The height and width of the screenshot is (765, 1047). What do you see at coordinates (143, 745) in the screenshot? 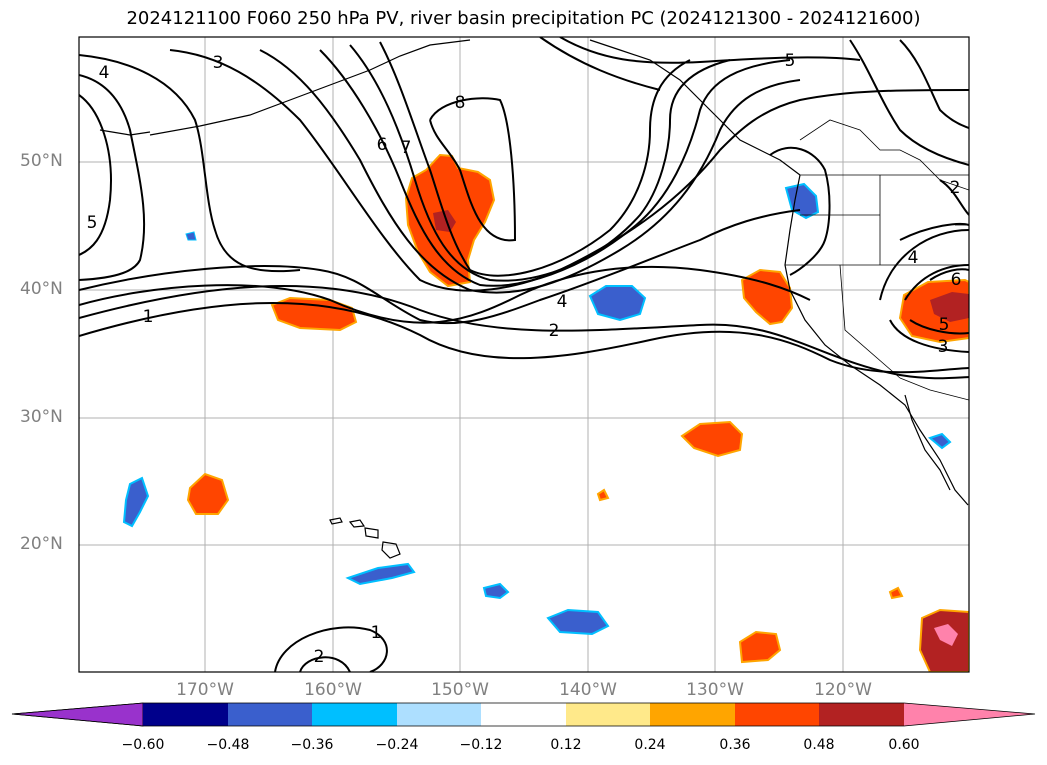
I see `colorbar-tick-label: −0.60` at bounding box center [143, 745].